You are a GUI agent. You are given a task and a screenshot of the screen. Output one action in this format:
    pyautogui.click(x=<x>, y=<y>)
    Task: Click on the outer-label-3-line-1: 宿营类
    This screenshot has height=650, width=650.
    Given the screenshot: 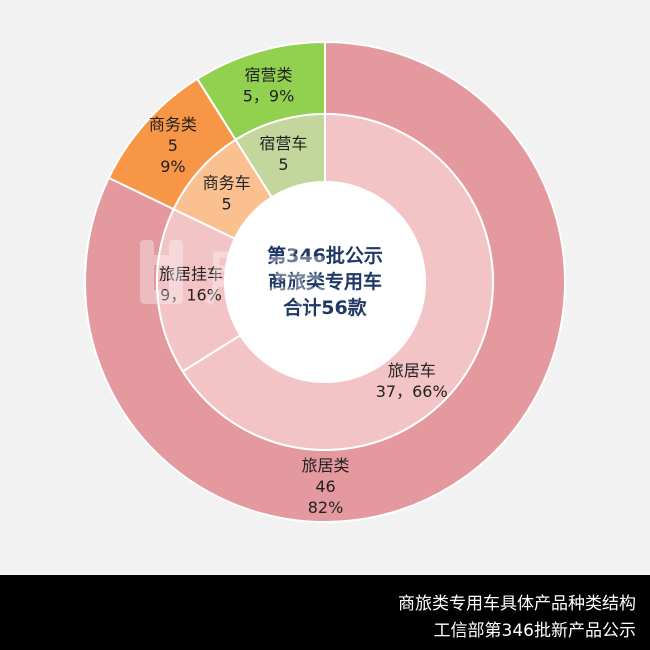 What is the action you would take?
    pyautogui.click(x=269, y=74)
    